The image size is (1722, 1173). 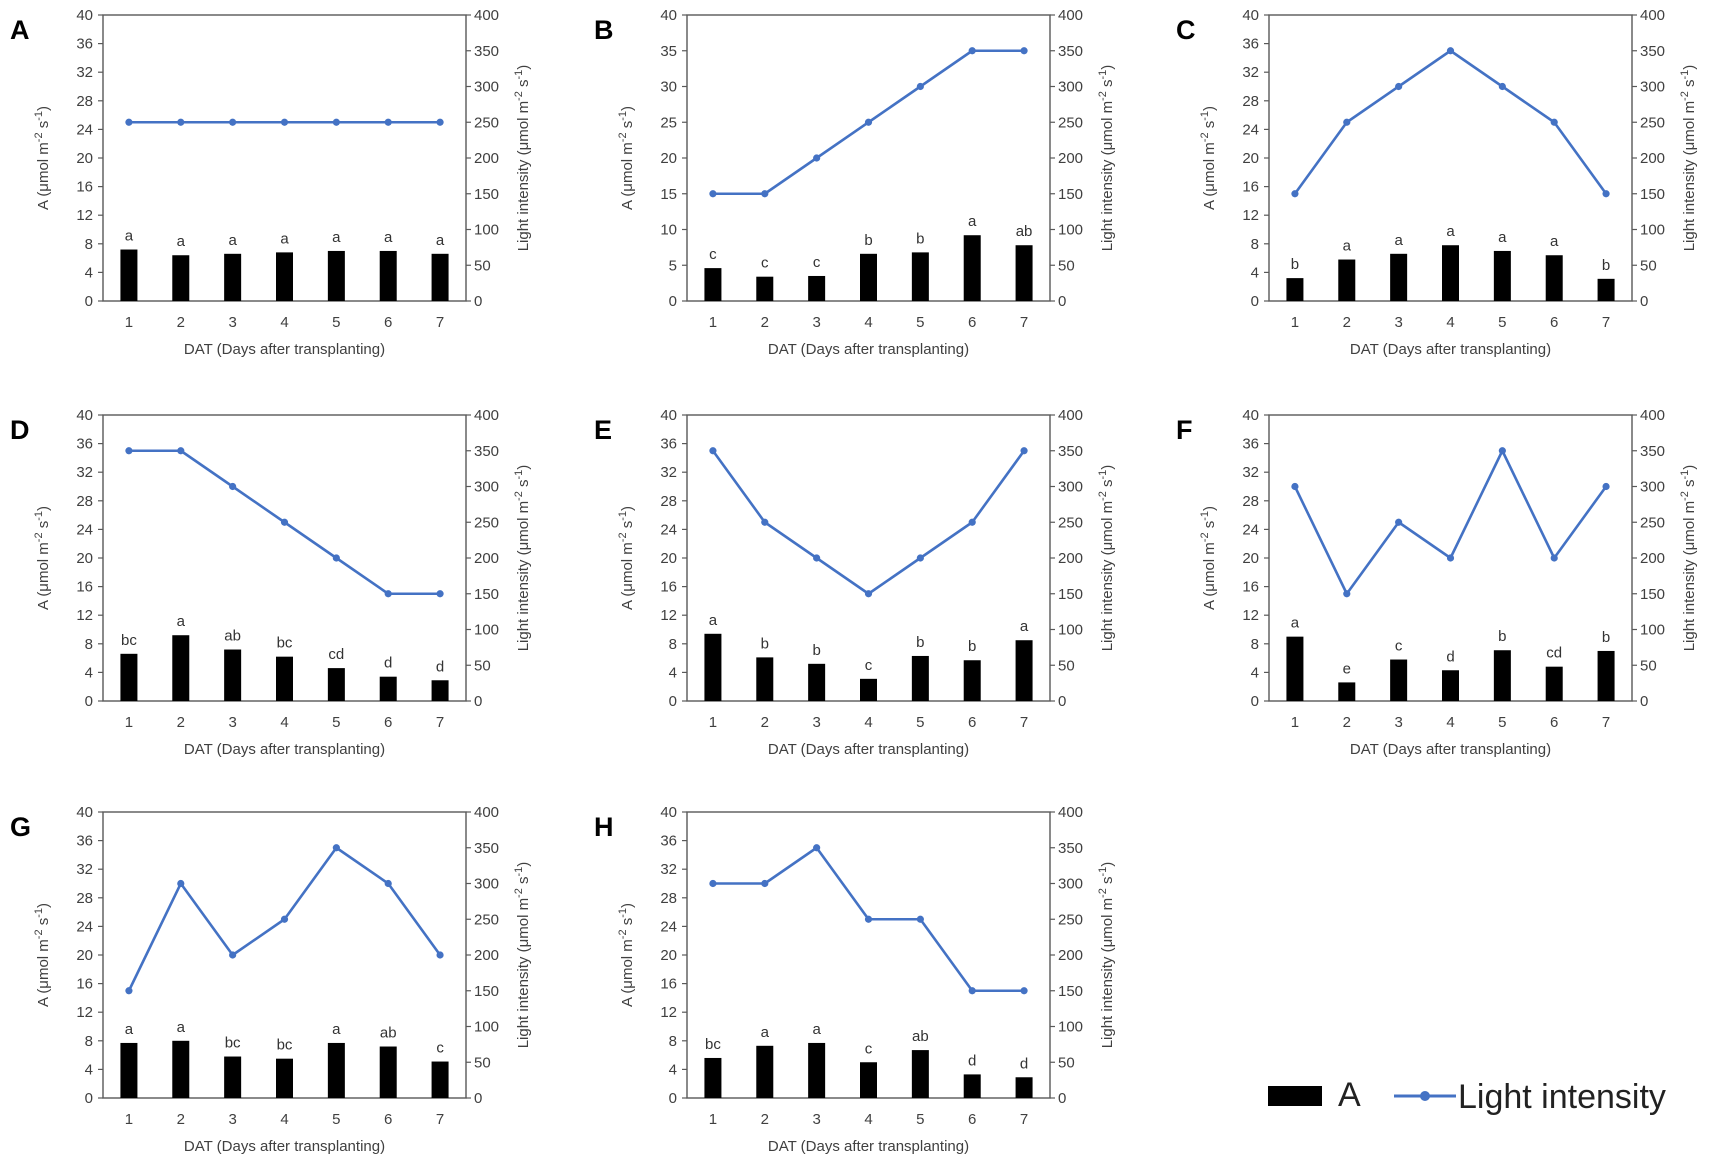 What do you see at coordinates (89, 1041) in the screenshot?
I see `left-tick-label-g: 8` at bounding box center [89, 1041].